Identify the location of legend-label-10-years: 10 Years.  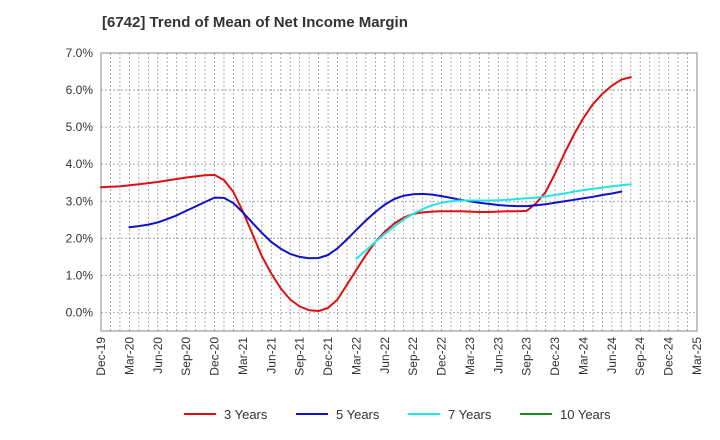
(585, 414).